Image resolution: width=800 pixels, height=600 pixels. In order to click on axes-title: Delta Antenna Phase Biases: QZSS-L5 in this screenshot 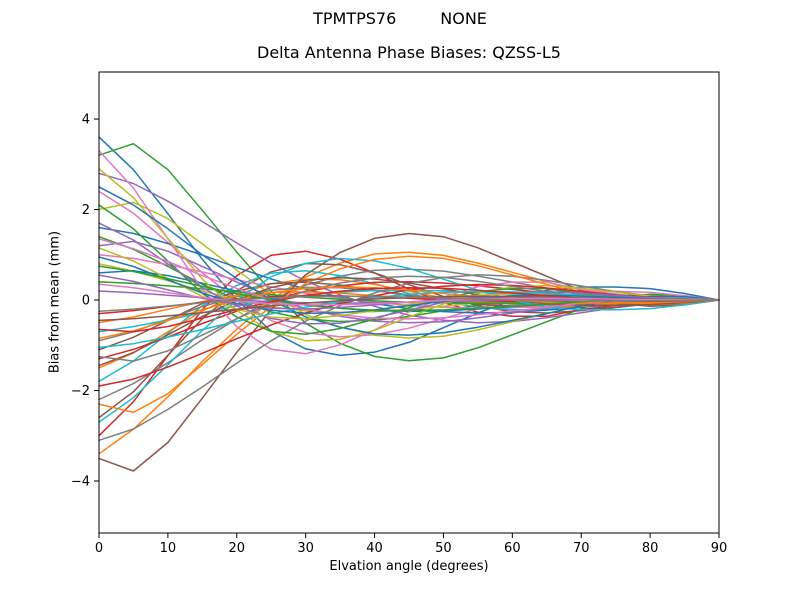, I will do `click(409, 52)`.